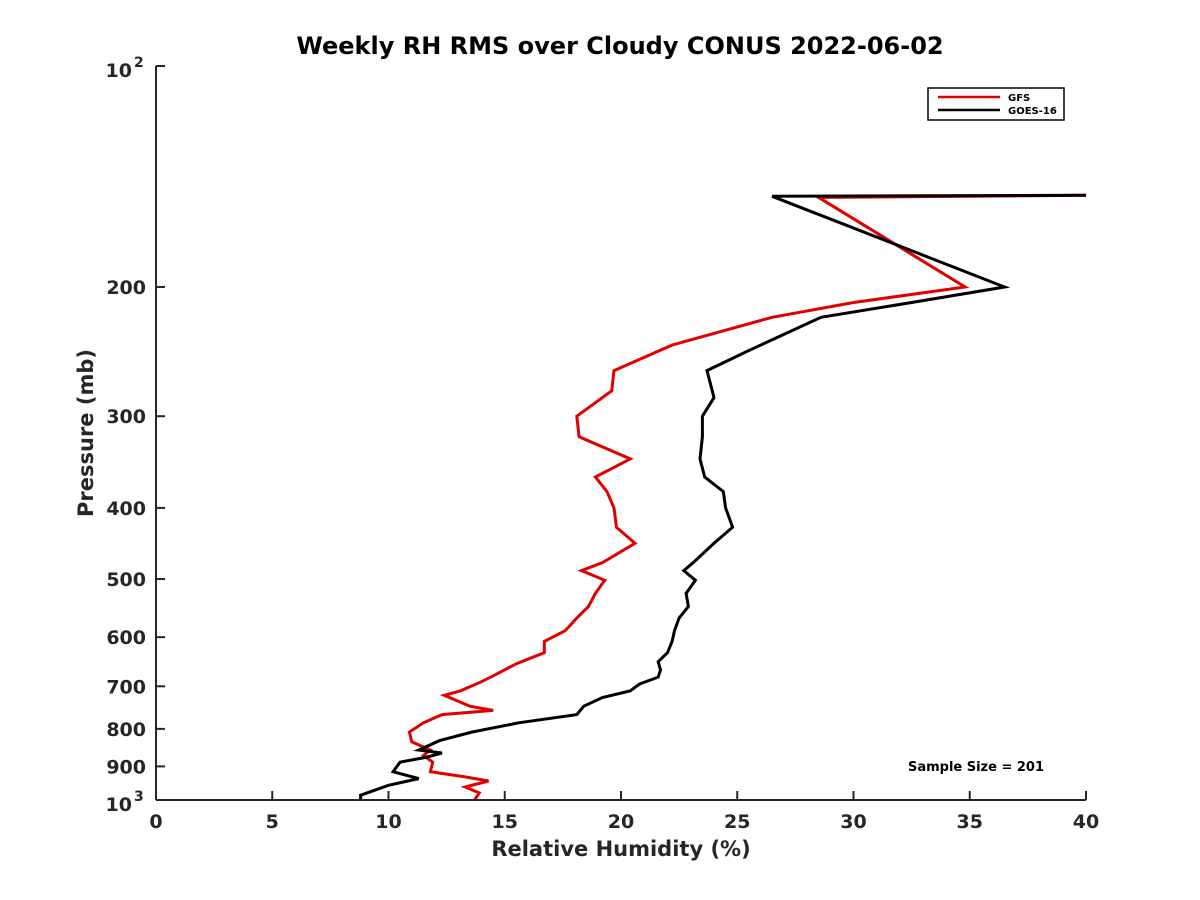  Describe the element at coordinates (126, 767) in the screenshot. I see `y-tick-label: 900` at that location.